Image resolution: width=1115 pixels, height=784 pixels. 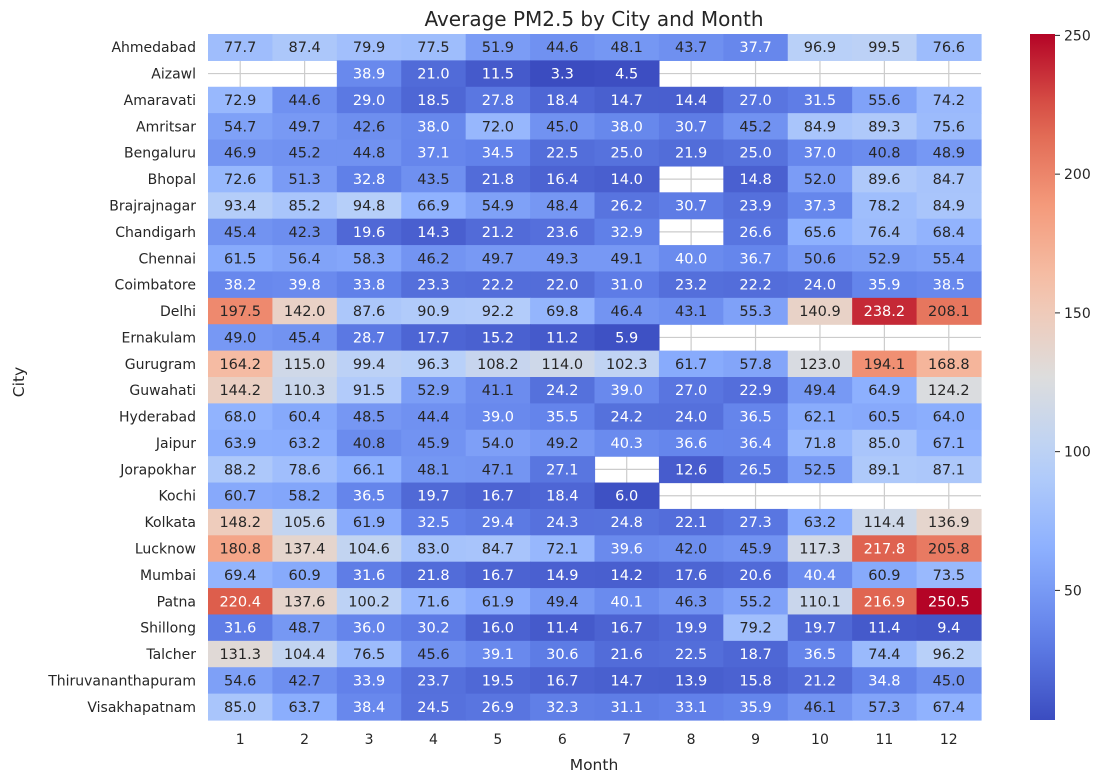 I want to click on cell-value-label: 14.0, so click(x=627, y=180).